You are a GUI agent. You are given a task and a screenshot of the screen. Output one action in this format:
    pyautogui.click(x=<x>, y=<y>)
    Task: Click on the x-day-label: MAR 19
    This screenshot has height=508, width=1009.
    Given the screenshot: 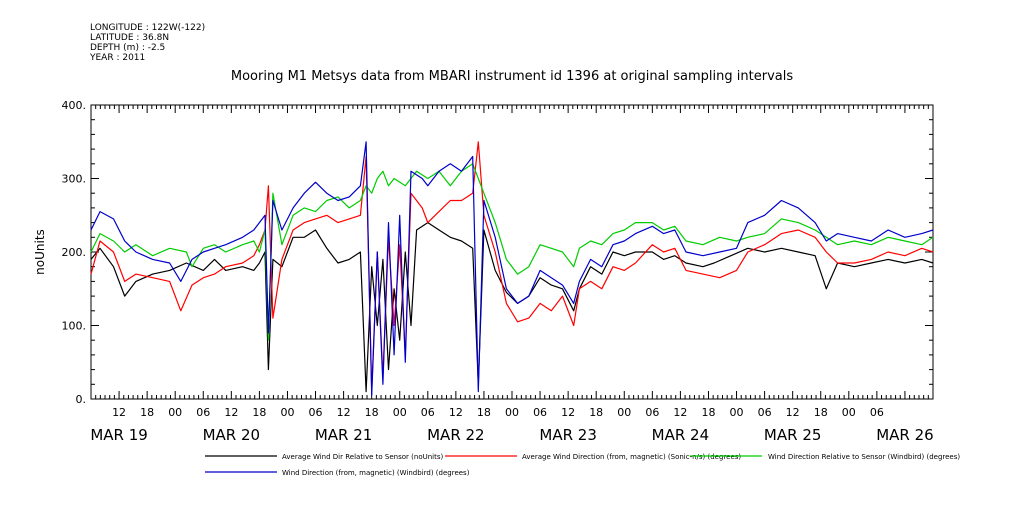 What is the action you would take?
    pyautogui.click(x=118, y=435)
    